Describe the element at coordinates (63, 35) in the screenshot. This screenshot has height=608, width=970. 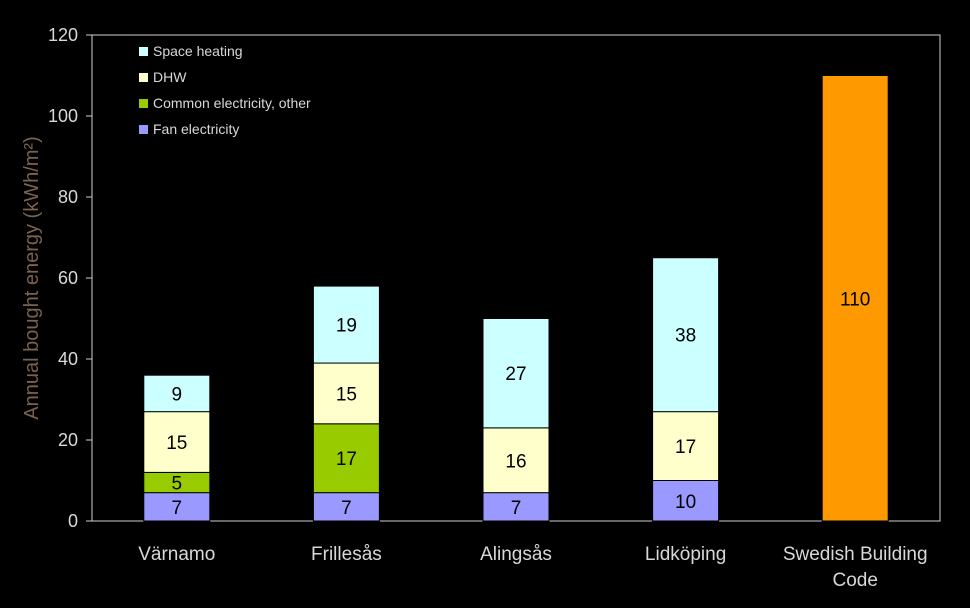
I see `y-tick-label: 120` at that location.